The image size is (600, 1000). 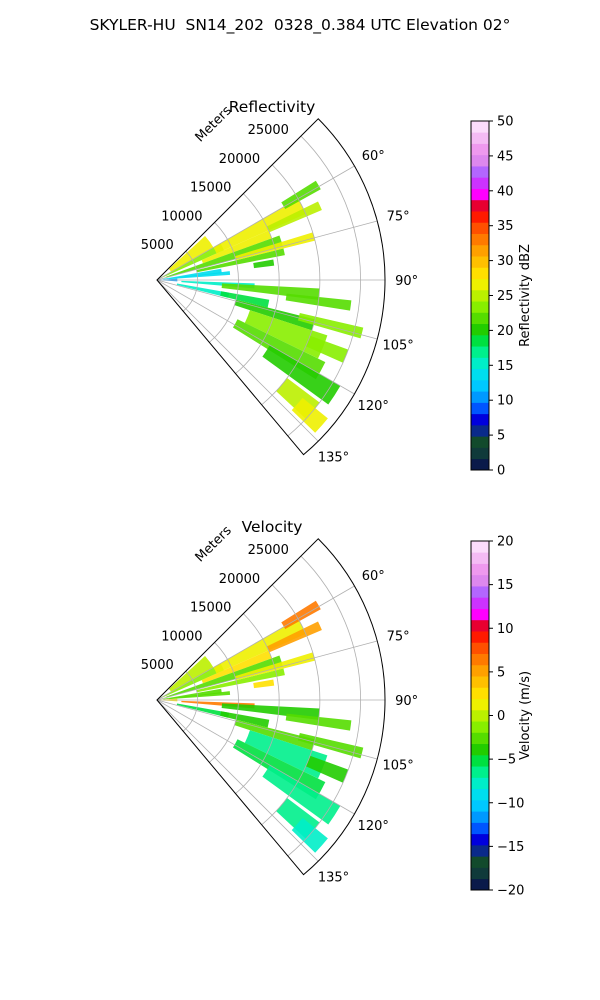 I want to click on radial-tick-label: 5000, so click(x=157, y=245).